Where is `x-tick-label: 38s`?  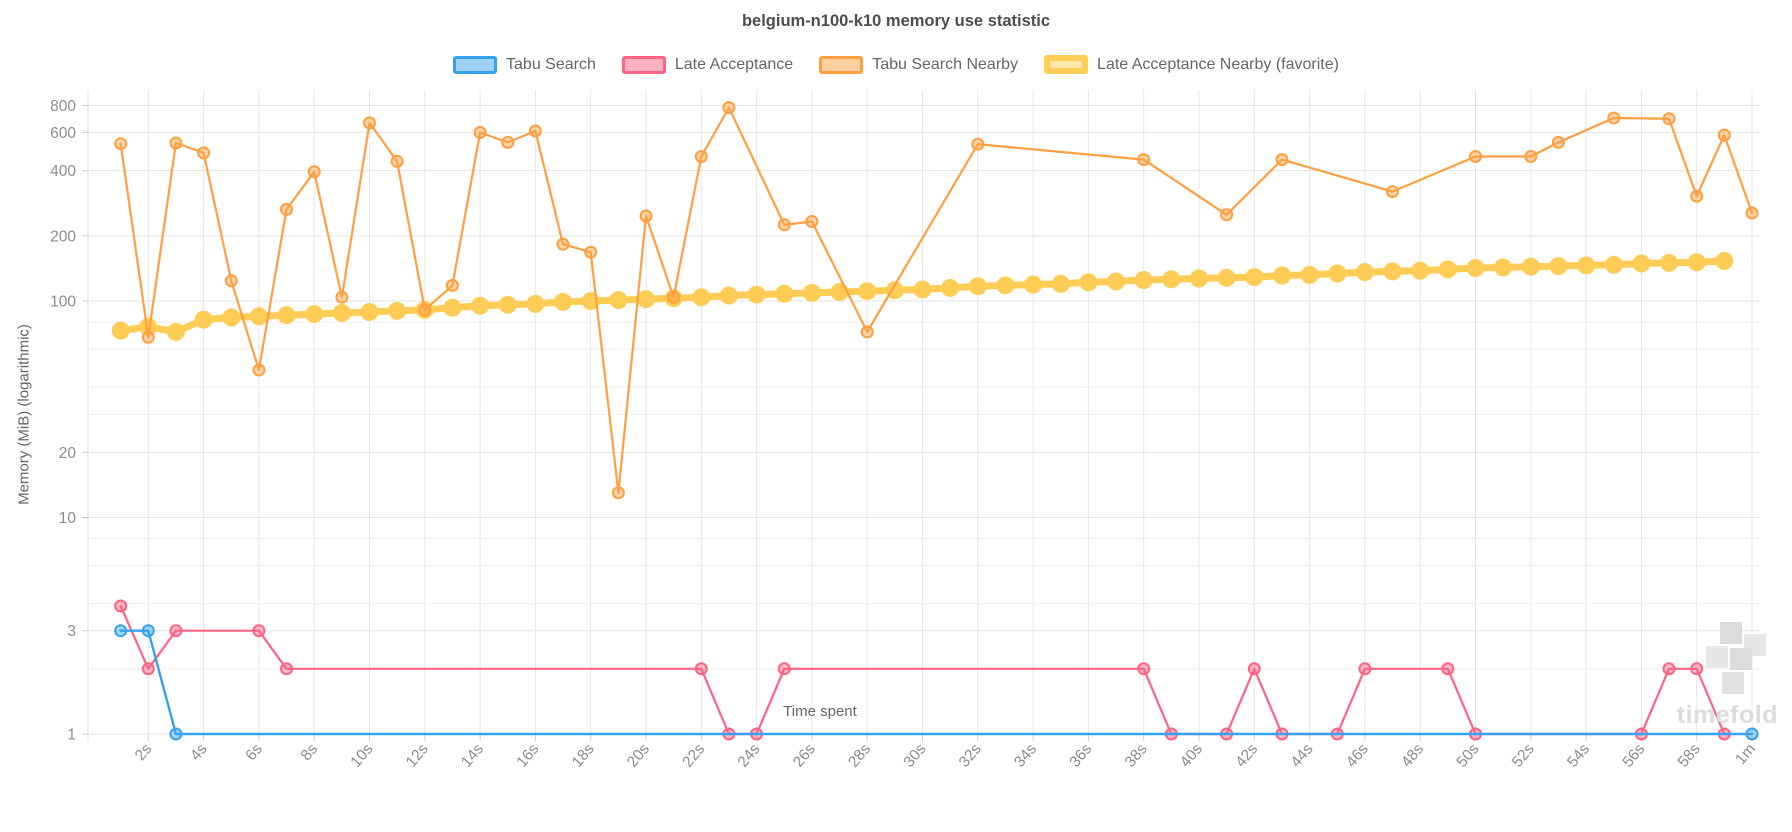
x-tick-label: 38s is located at coordinates (1136, 755).